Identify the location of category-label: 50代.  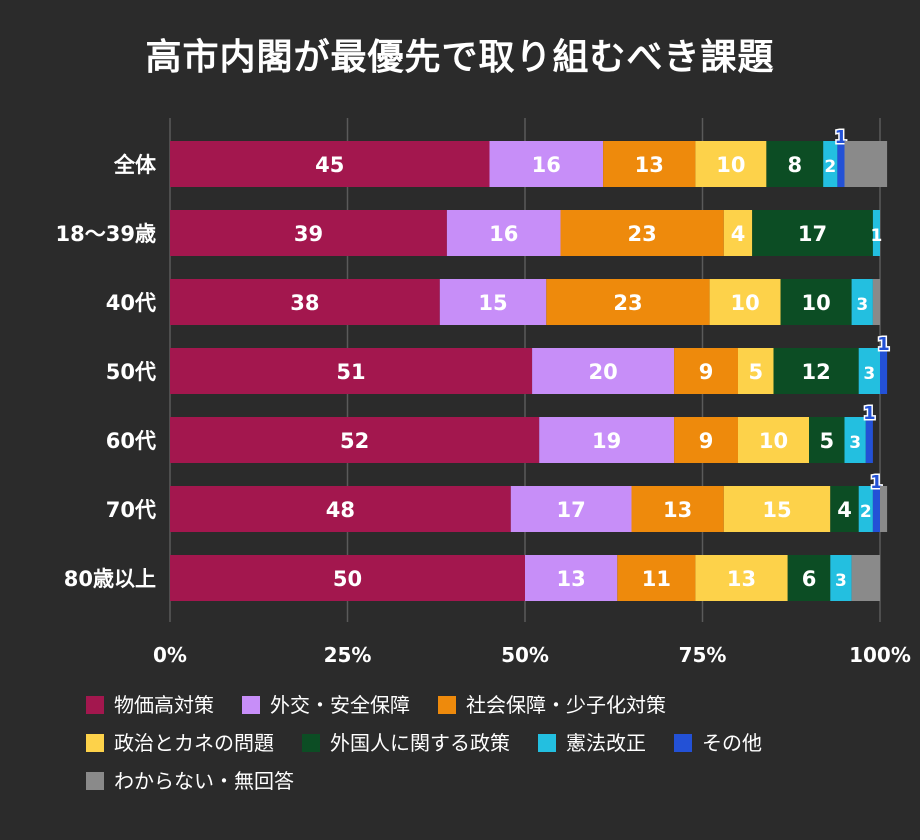
(131, 372).